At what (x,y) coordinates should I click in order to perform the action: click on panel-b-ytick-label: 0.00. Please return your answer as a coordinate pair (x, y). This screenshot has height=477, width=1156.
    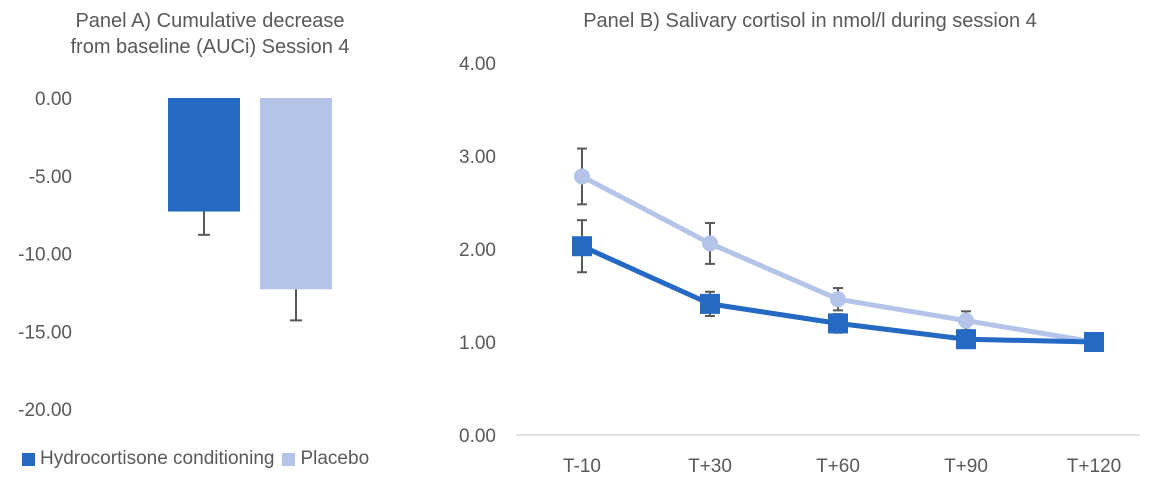
    Looking at the image, I should click on (477, 436).